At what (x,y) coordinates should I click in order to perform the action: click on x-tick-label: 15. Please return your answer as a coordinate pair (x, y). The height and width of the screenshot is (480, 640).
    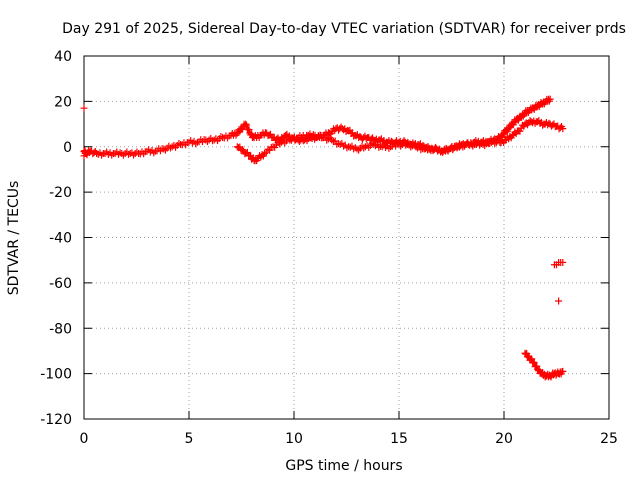
    Looking at the image, I should click on (399, 439).